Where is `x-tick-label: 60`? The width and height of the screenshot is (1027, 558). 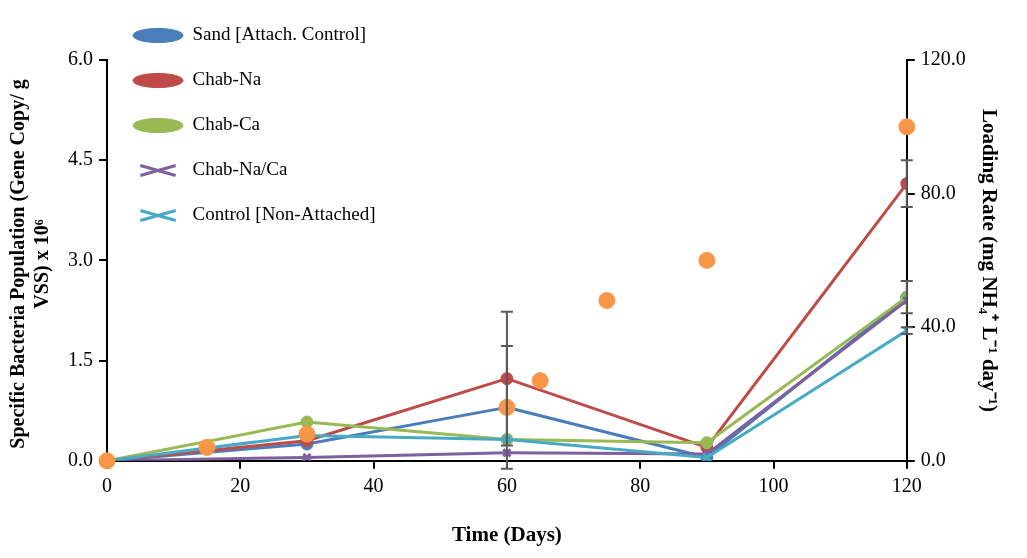
x-tick-label: 60 is located at coordinates (506, 485).